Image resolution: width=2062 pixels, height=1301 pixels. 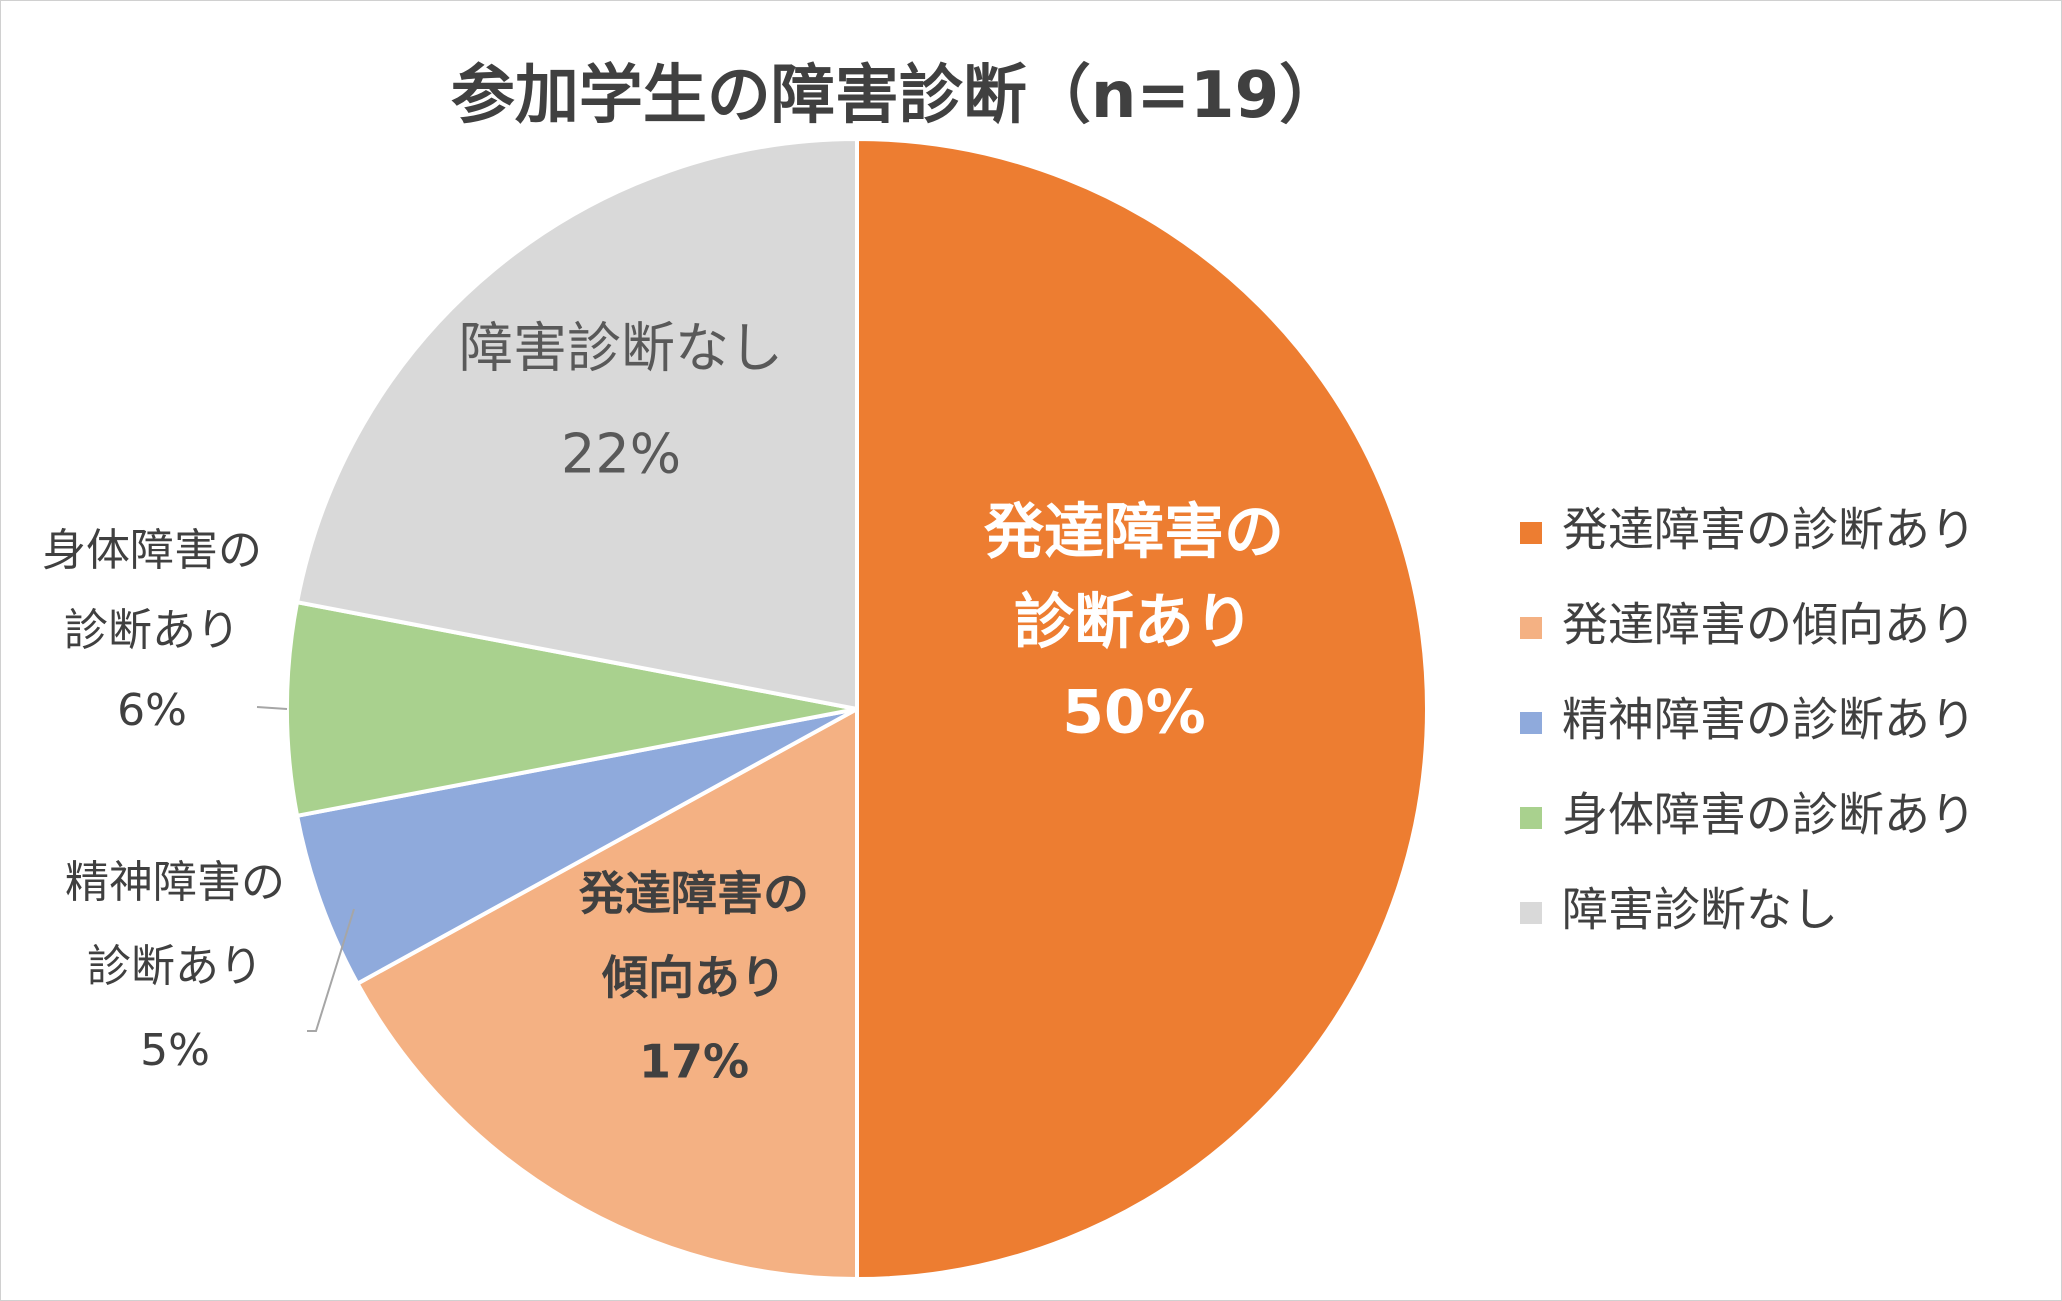 What do you see at coordinates (331, 970) in the screenshot?
I see `slice-3-leader-line` at bounding box center [331, 970].